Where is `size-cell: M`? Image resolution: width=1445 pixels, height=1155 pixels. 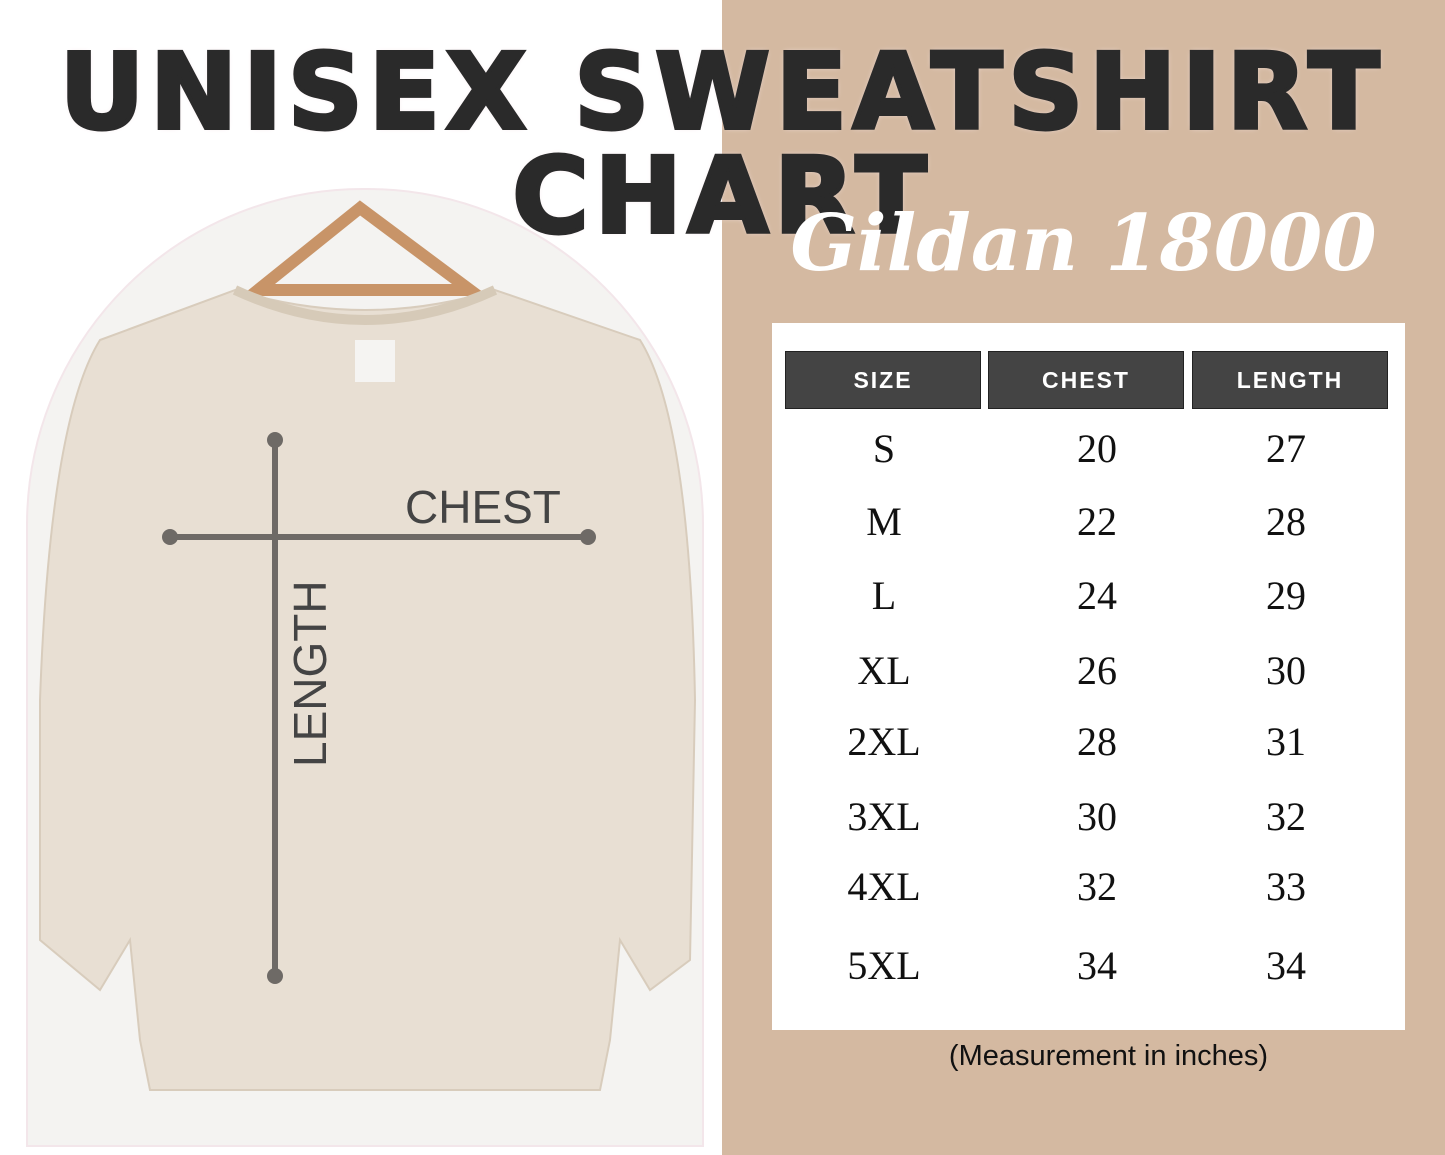
size-cell: M is located at coordinates (884, 521).